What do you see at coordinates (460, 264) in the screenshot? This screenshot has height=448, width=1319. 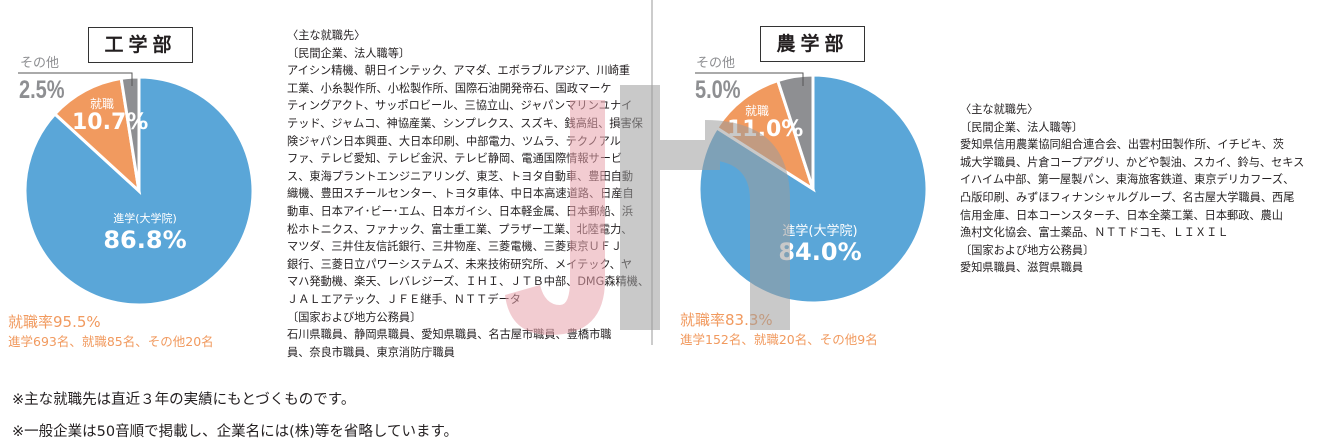 I see `list-line: 銀行、三菱日立パワーシステムズ、未来技術研究所、メイテック、ヤ` at bounding box center [460, 264].